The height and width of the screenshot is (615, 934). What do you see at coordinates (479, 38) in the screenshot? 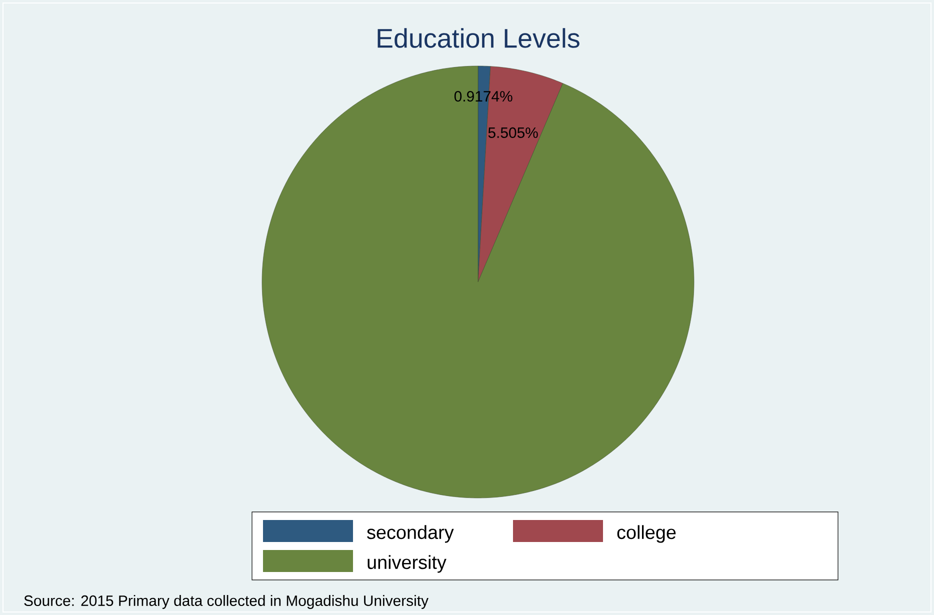
I see `chart-title: Education Levels` at bounding box center [479, 38].